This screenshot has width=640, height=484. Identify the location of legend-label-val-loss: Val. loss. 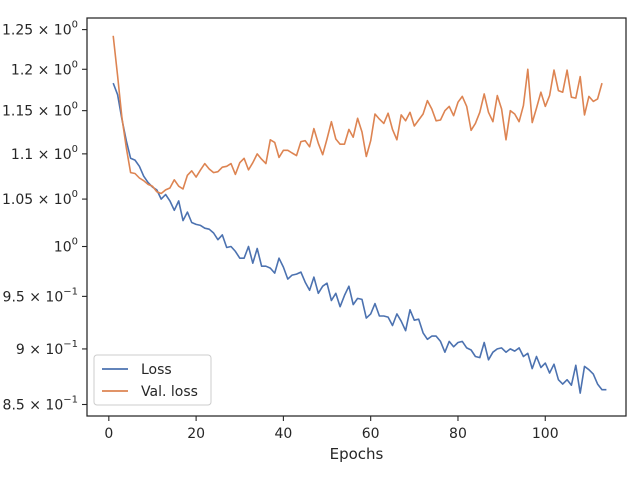
(169, 392).